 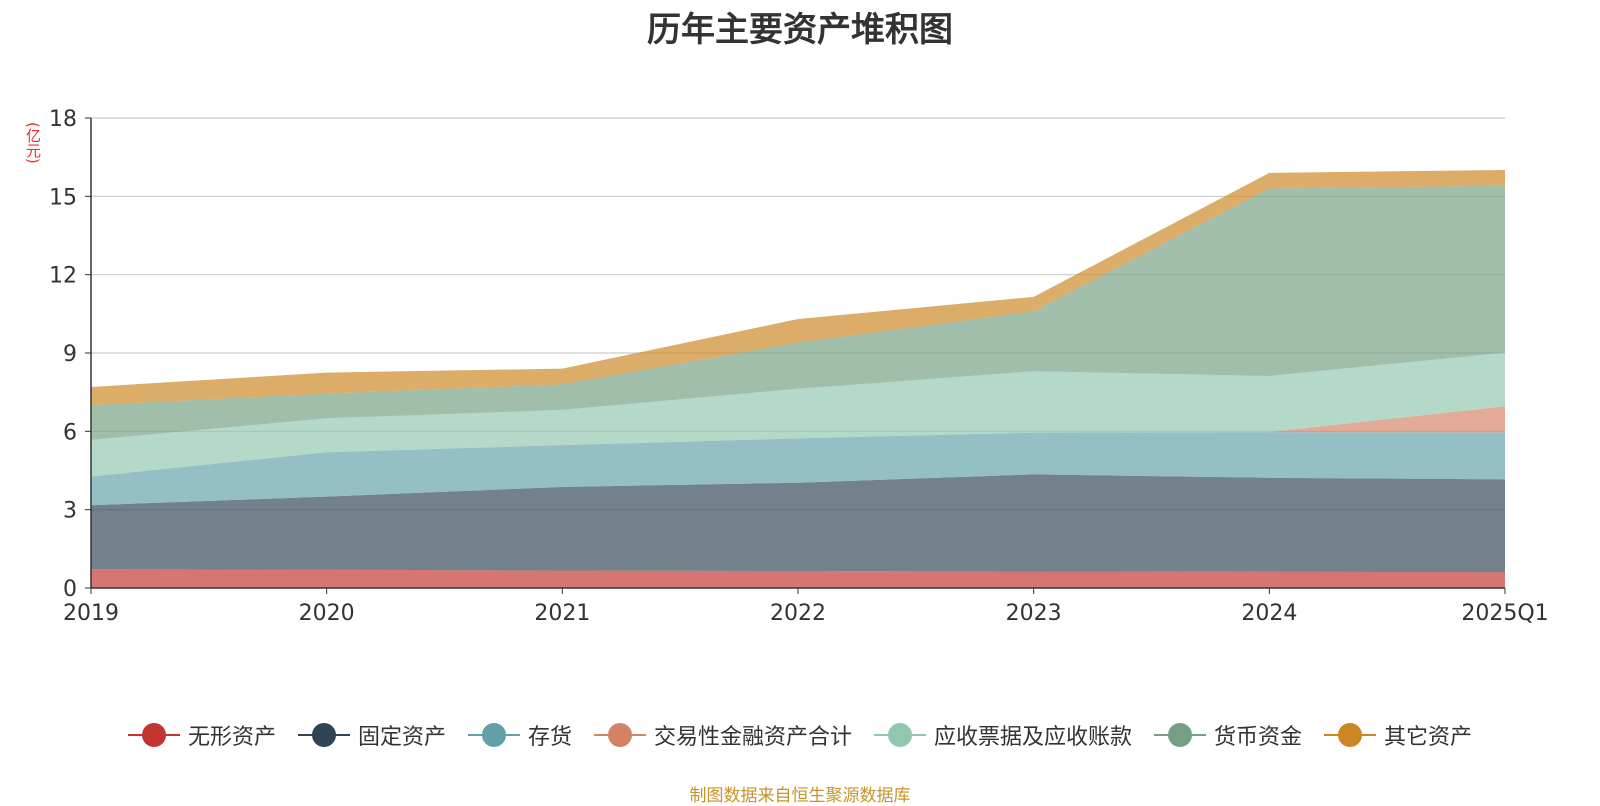 I want to click on legend-item: 存货, so click(x=519, y=735).